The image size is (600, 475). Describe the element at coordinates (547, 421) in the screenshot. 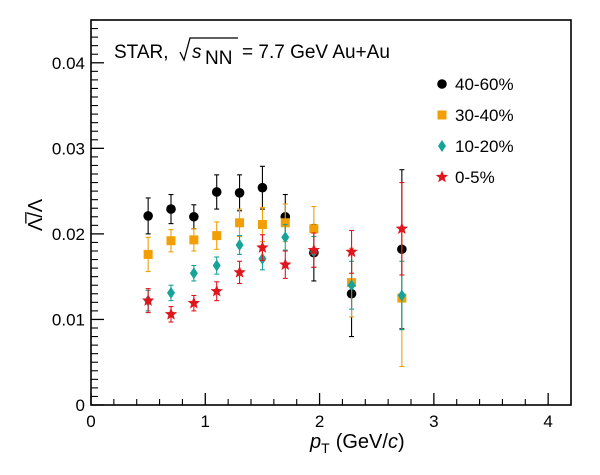

I see `x-tick-label: 4` at that location.